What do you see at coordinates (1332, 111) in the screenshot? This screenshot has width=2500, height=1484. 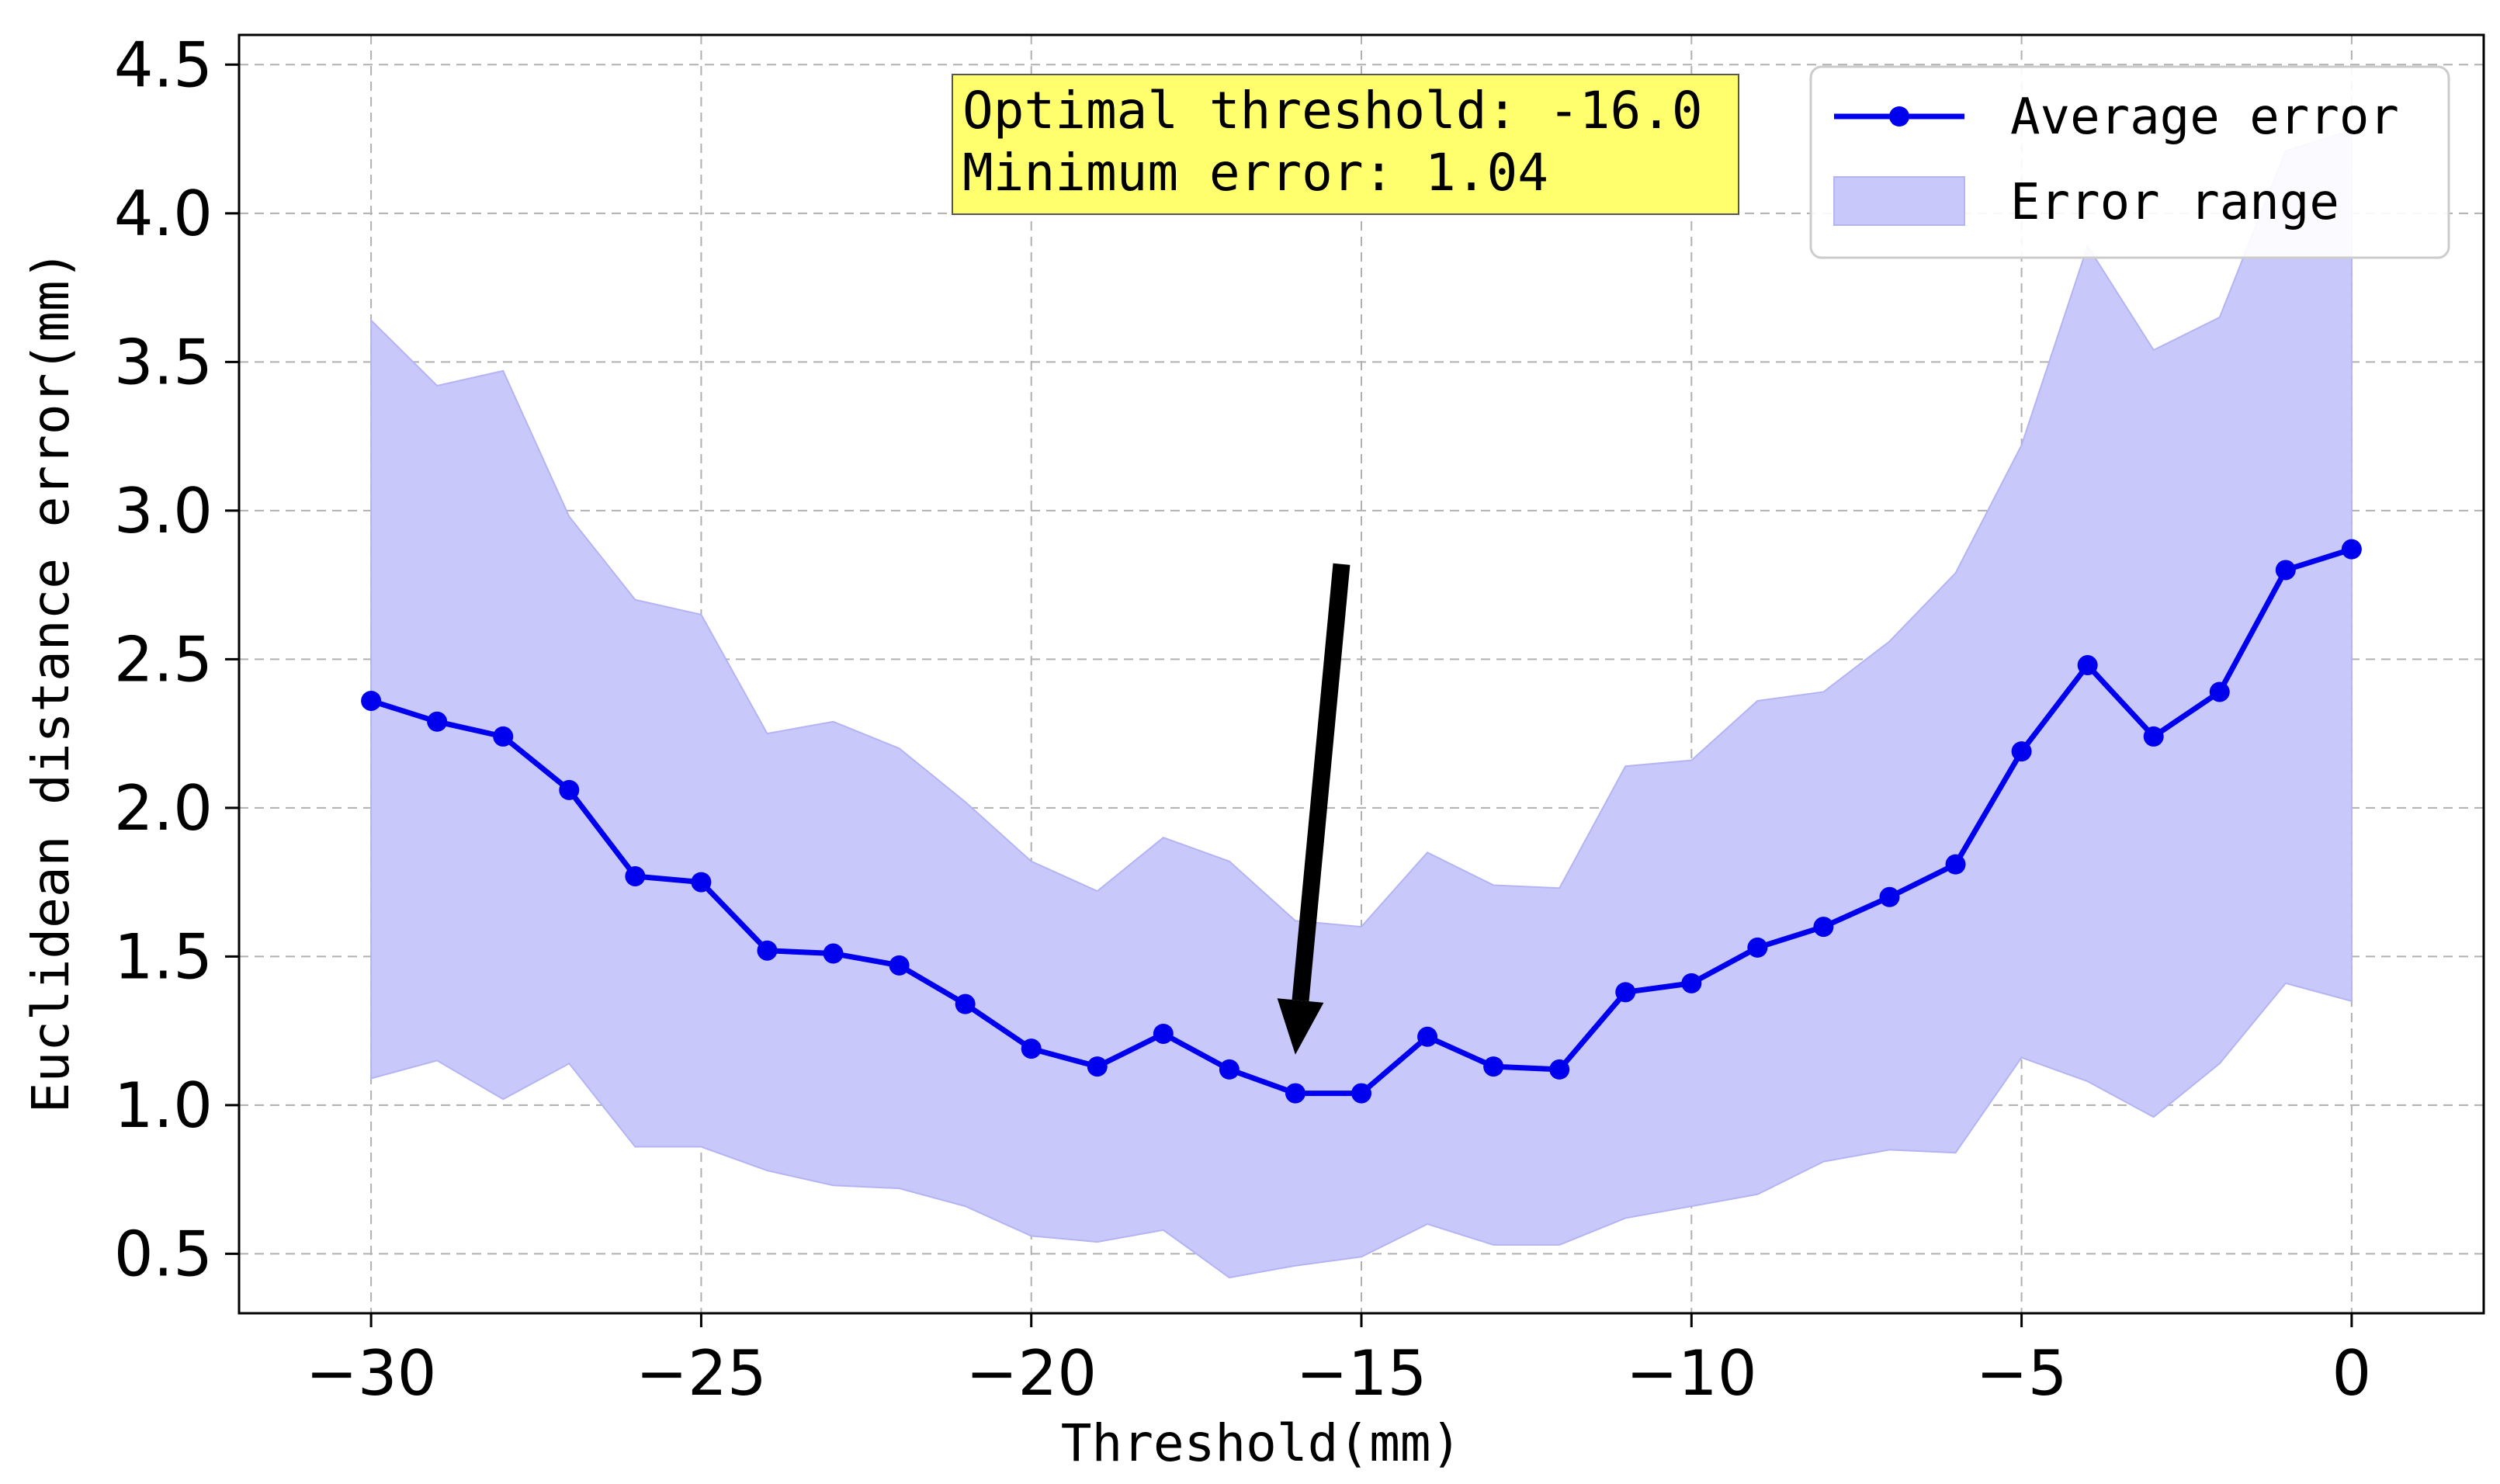 I see `annotation-line-0: Optimal threshold: -16.0` at bounding box center [1332, 111].